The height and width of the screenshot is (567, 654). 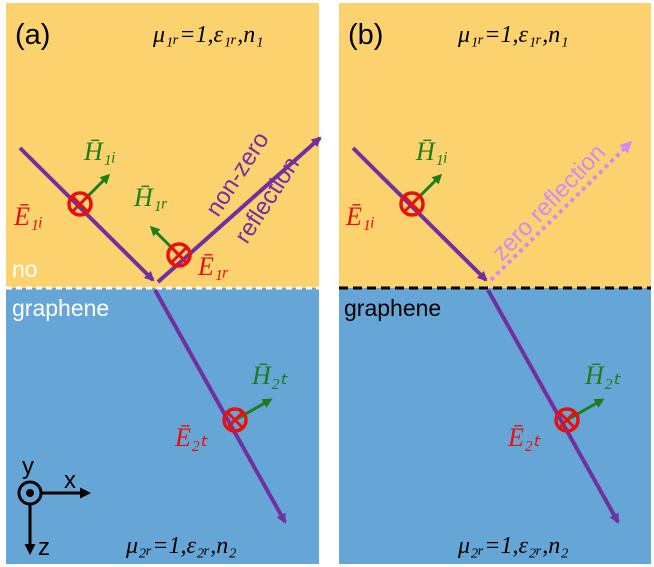 What do you see at coordinates (561, 211) in the screenshot?
I see `zero-reflection-ray` at bounding box center [561, 211].